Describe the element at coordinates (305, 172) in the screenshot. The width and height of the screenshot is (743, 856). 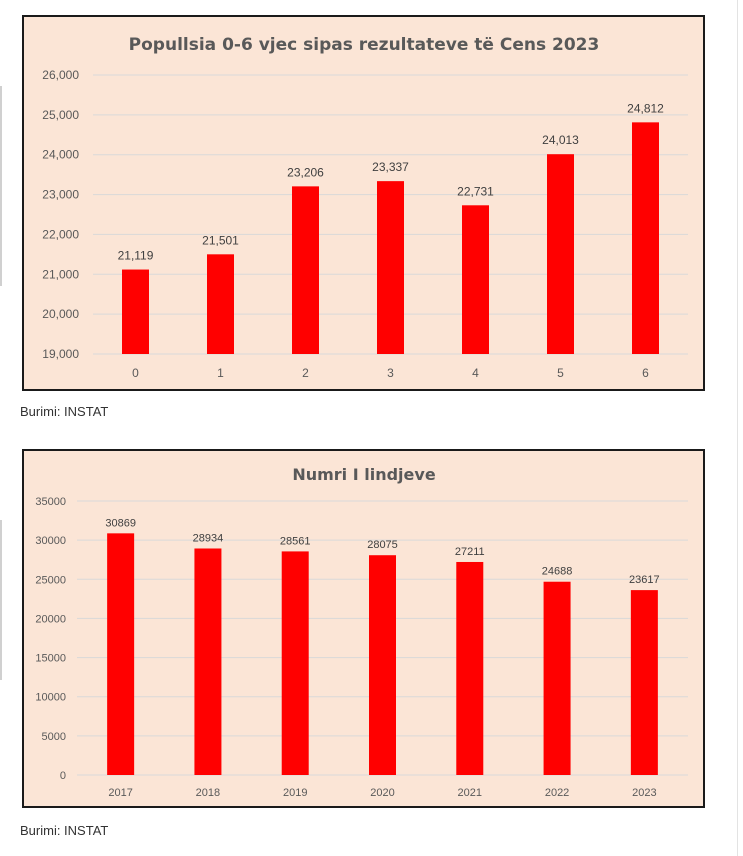
I see `data-label: 23,206` at that location.